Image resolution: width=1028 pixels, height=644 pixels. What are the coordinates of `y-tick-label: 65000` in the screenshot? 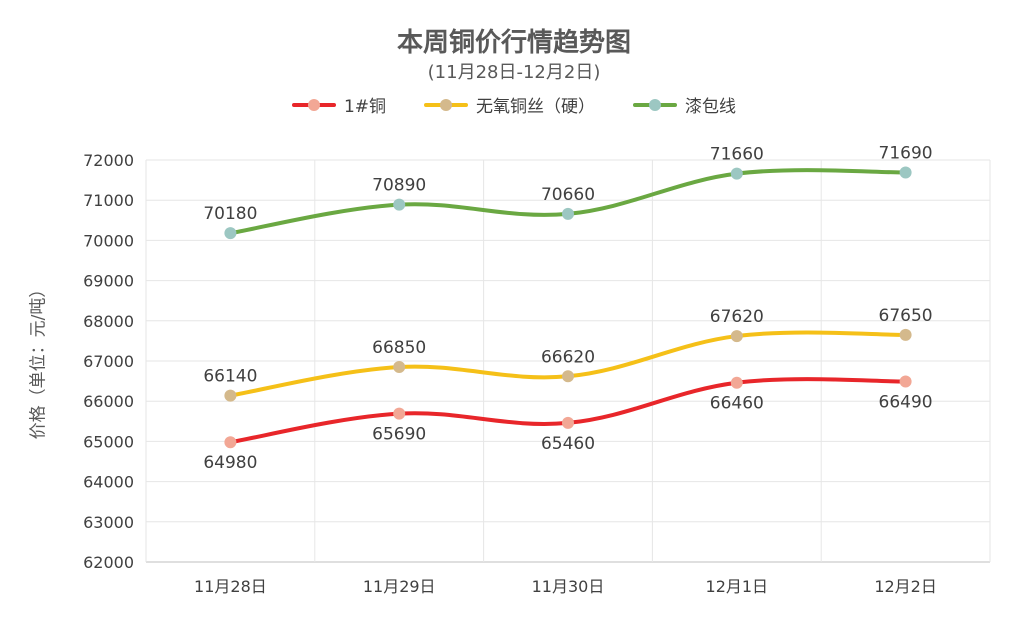 It's located at (108, 441).